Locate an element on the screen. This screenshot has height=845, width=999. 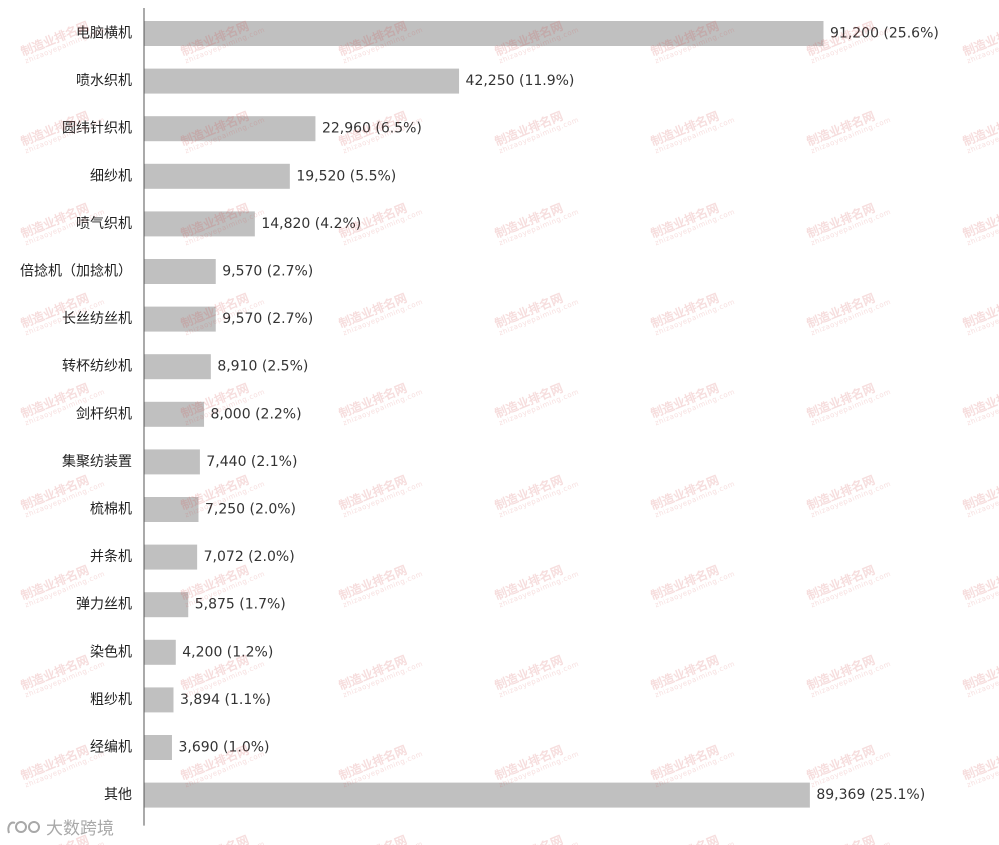
category-label: 染色机 is located at coordinates (111, 651).